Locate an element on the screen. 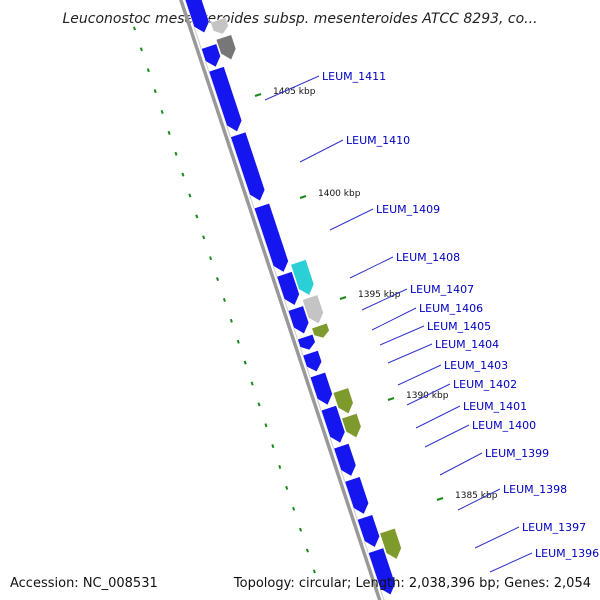  accession-text: Accession: NC_008531 is located at coordinates (84, 583).